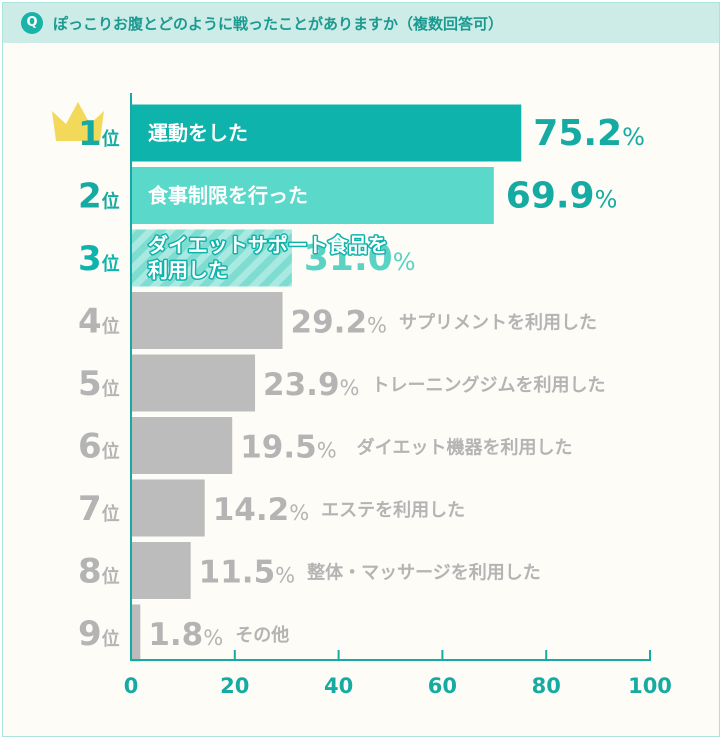 Image resolution: width=724 pixels, height=741 pixels. Describe the element at coordinates (339, 323) in the screenshot. I see `value-label-4: 29.2%` at that location.